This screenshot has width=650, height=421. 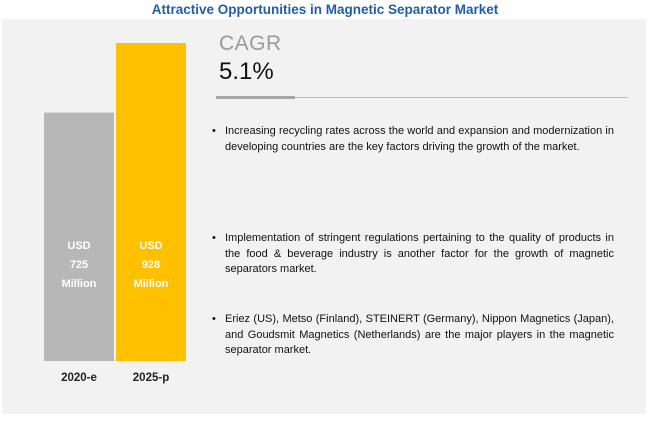 I want to click on bar-2025-p, so click(x=151, y=202).